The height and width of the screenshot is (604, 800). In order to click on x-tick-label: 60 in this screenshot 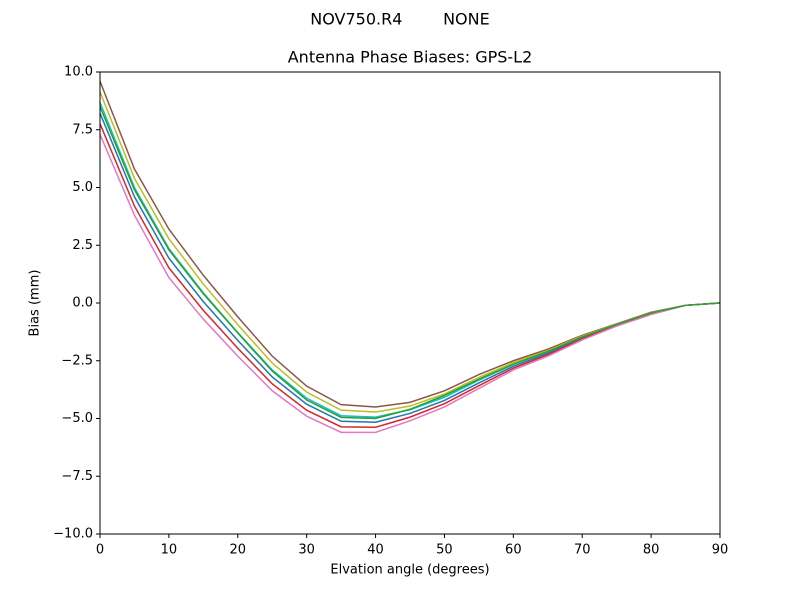, I will do `click(513, 550)`.